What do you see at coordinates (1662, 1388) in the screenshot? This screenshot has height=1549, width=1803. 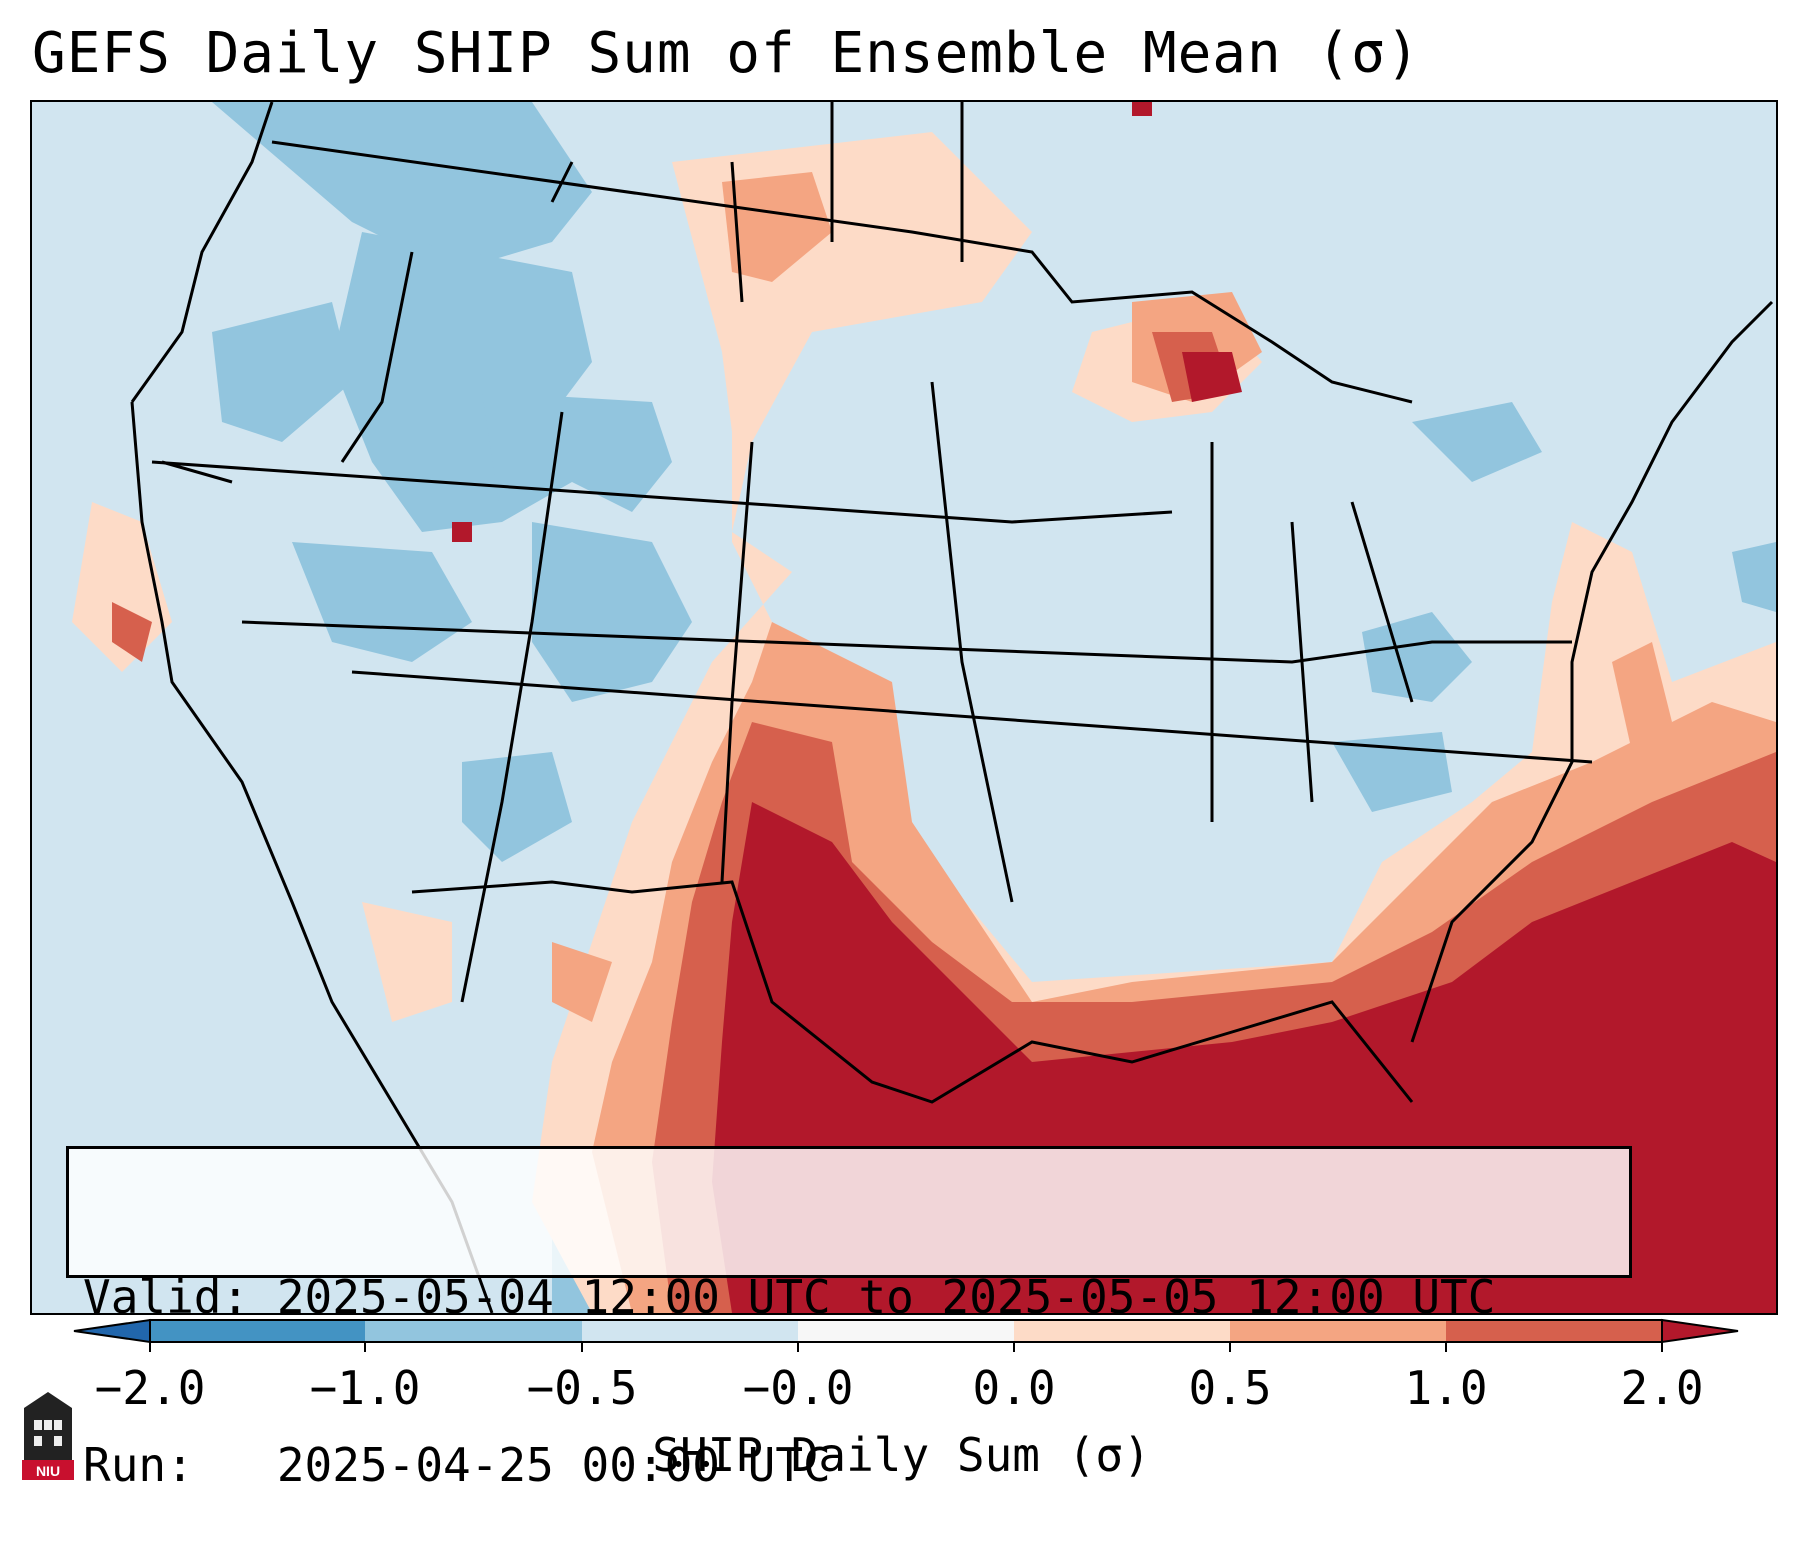 I see `colorbar-tick-label: 2.0` at bounding box center [1662, 1388].